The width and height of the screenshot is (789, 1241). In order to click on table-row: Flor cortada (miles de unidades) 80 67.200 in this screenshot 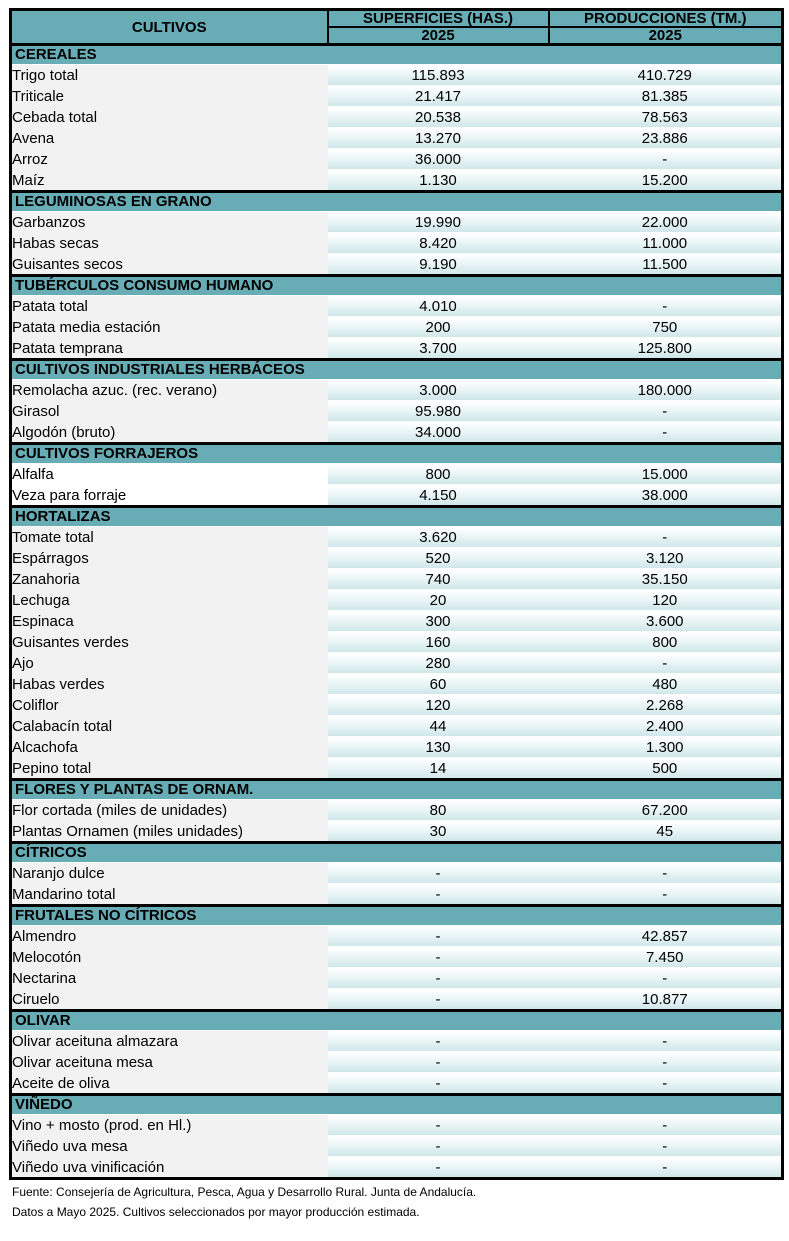, I will do `click(396, 810)`.